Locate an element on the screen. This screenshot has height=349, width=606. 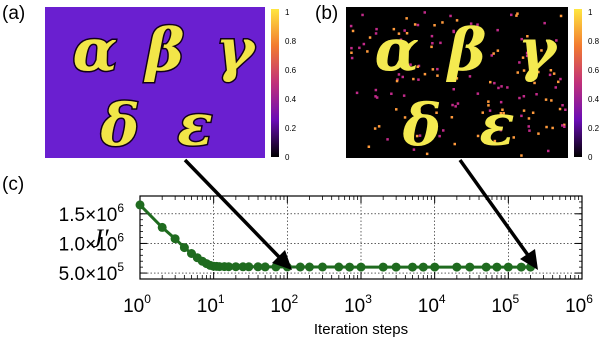
panel-b-letter-5: ε is located at coordinates (496, 125).